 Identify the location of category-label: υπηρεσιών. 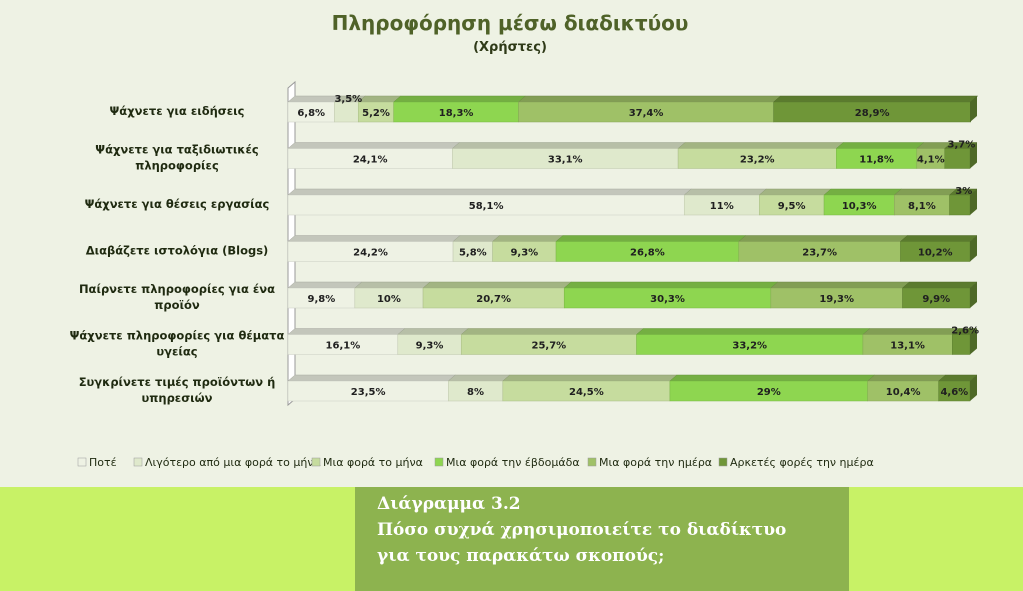
(177, 398).